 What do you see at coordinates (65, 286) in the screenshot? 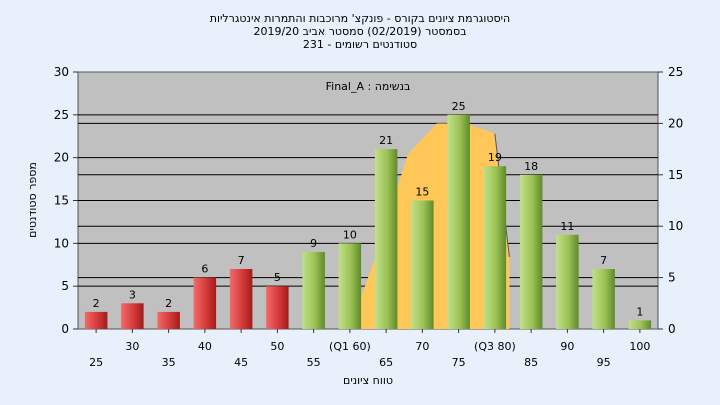
I see `y-tick-label-1: 5` at bounding box center [65, 286].